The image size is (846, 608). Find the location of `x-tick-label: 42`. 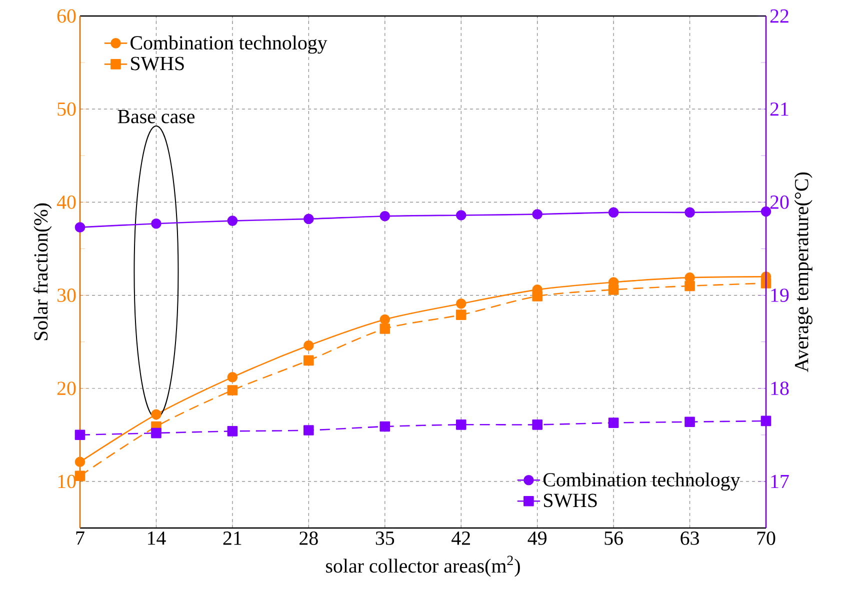

x-tick-label: 42 is located at coordinates (461, 538).